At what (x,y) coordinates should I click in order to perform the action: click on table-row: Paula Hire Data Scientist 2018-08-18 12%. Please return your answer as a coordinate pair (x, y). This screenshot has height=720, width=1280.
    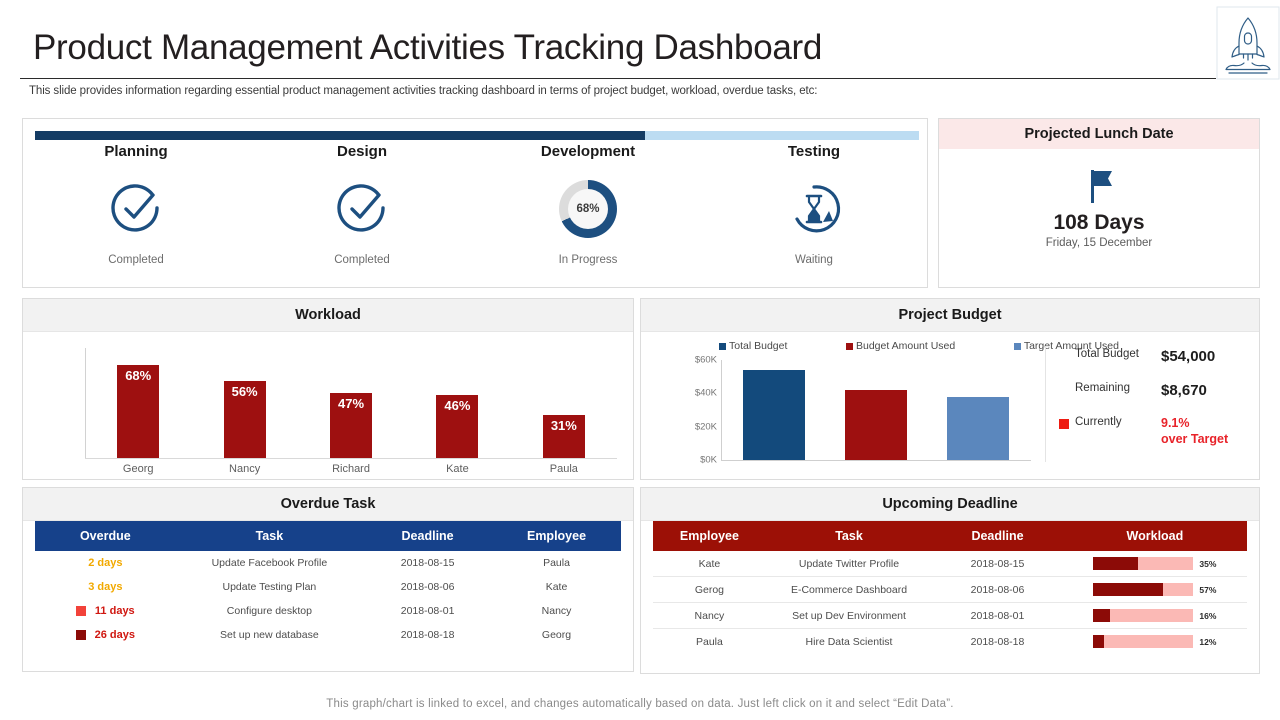
    Looking at the image, I should click on (950, 642).